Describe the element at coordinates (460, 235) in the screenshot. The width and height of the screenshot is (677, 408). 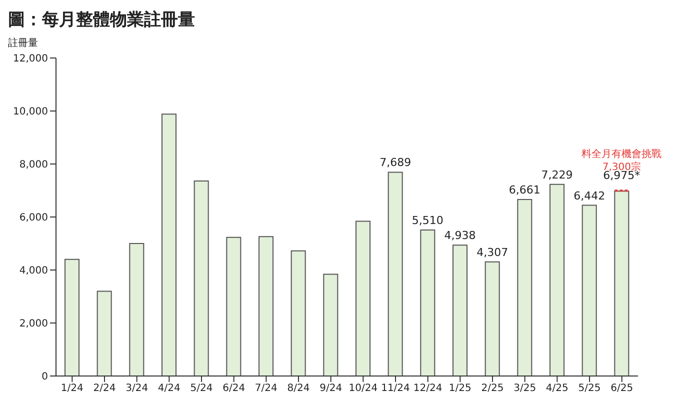
I see `data-label: 4,938` at that location.